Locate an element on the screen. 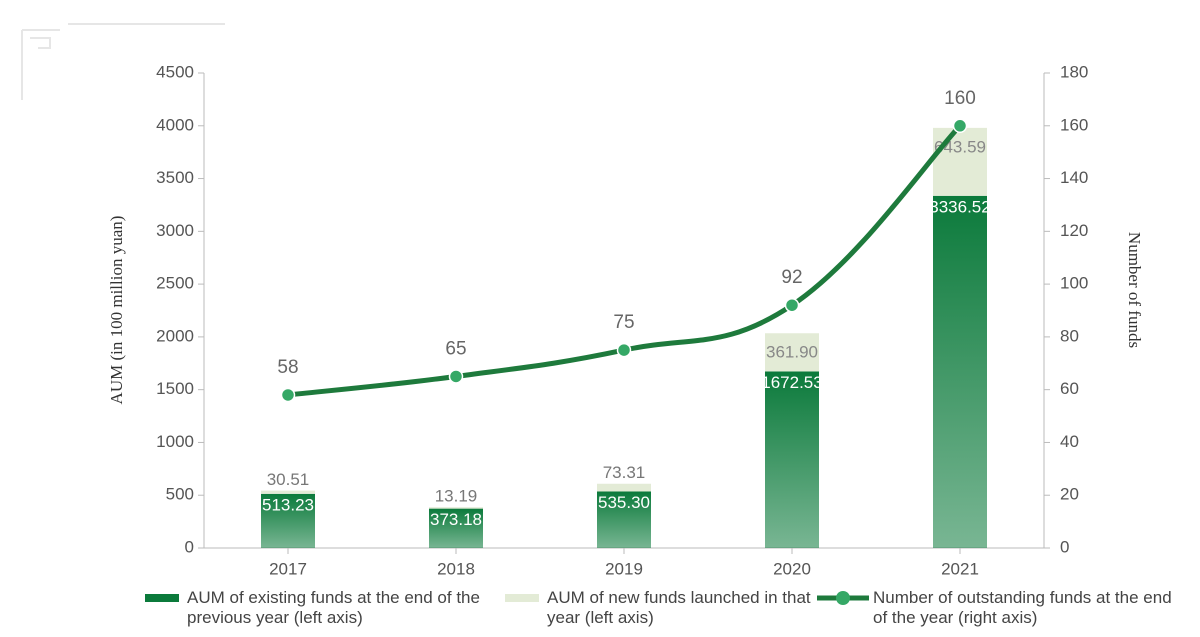 The height and width of the screenshot is (637, 1200). value-label: 92 is located at coordinates (791, 277).